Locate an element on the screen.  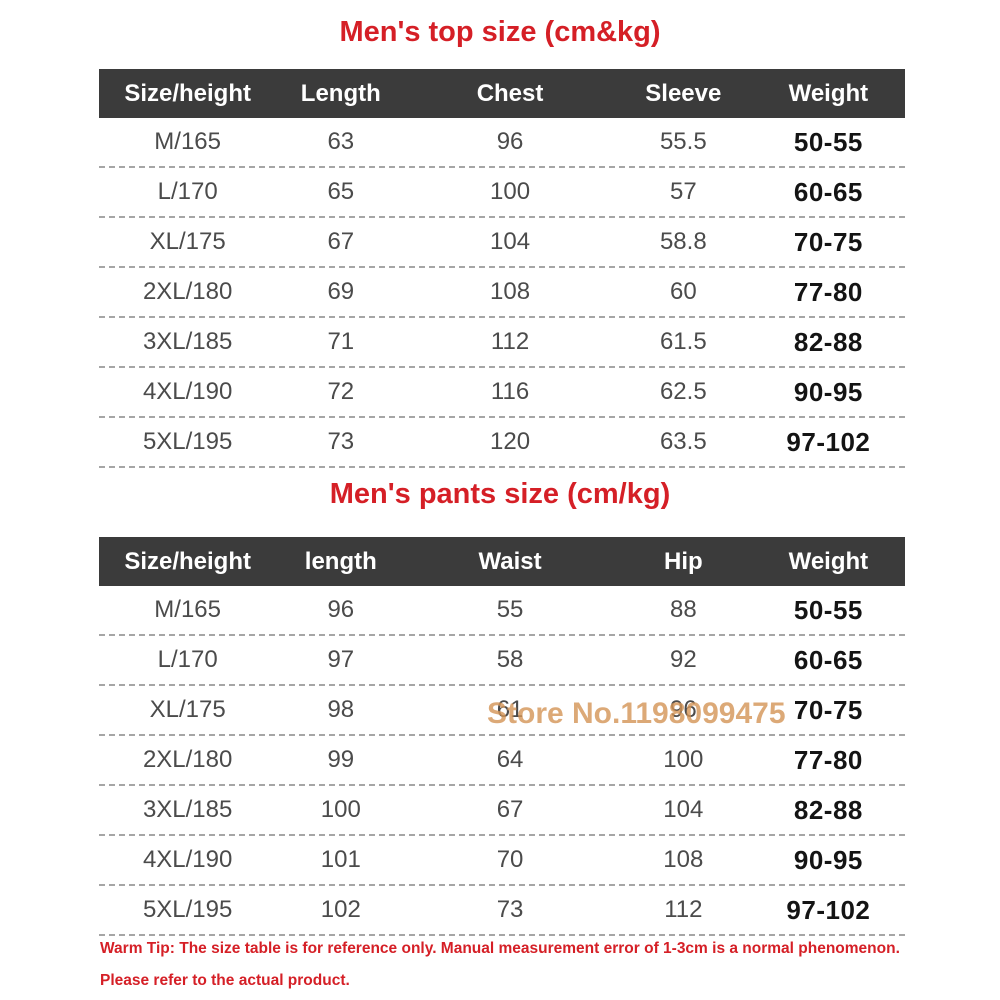
table-cell: 58 is located at coordinates (510, 659).